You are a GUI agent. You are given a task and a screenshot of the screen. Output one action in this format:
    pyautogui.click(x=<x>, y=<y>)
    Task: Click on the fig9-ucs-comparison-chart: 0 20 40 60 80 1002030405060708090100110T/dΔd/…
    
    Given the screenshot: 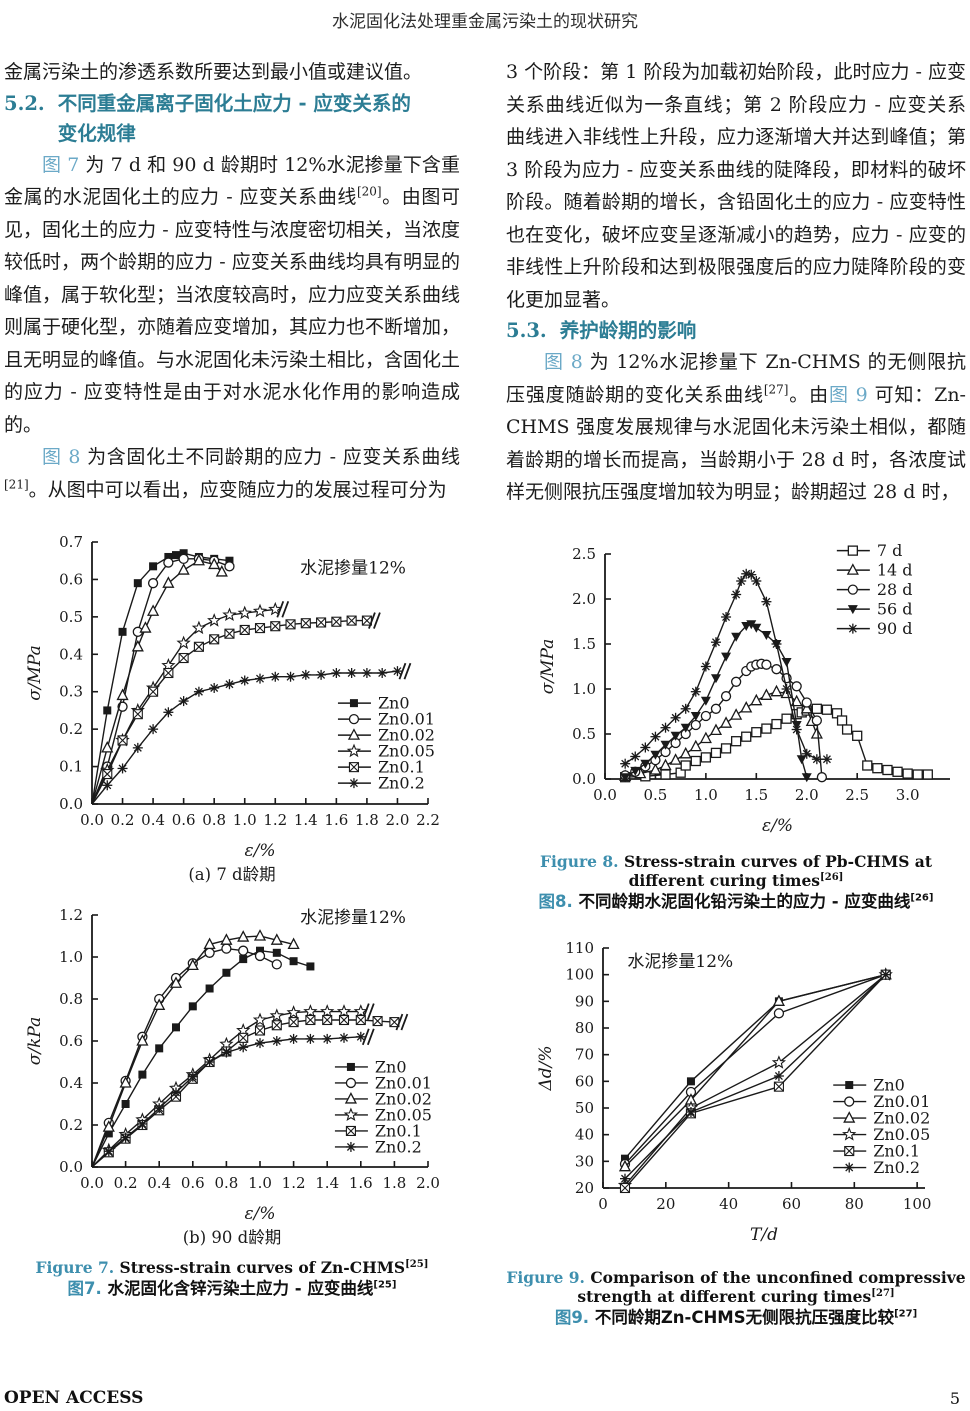 What is the action you would take?
    pyautogui.click(x=734, y=1092)
    